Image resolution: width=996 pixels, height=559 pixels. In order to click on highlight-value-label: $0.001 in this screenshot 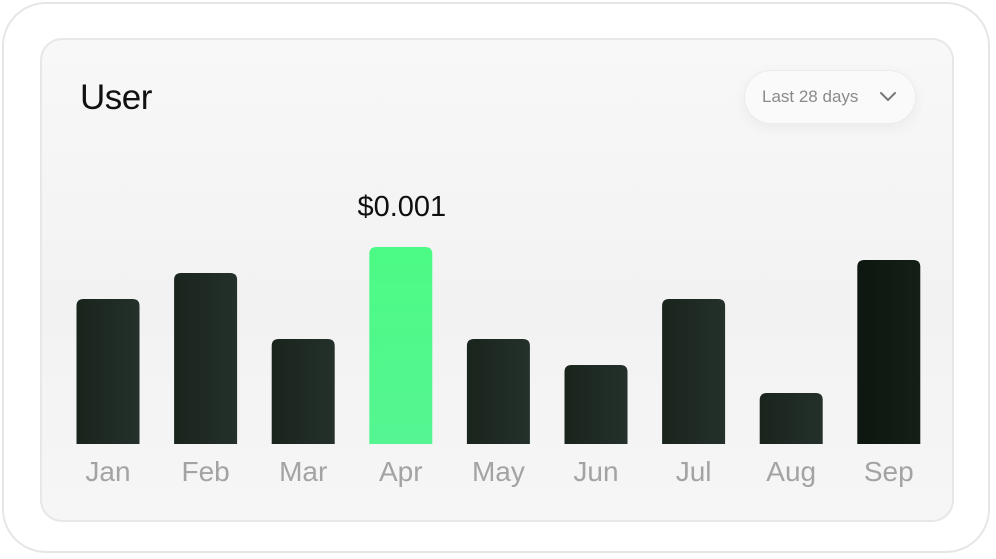, I will do `click(401, 207)`.